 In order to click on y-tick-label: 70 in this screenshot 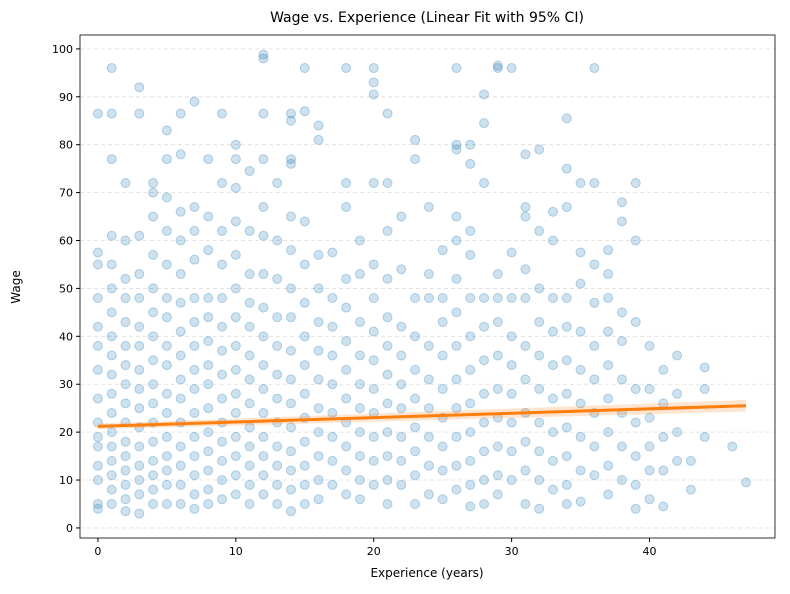, I will do `click(66, 193)`.